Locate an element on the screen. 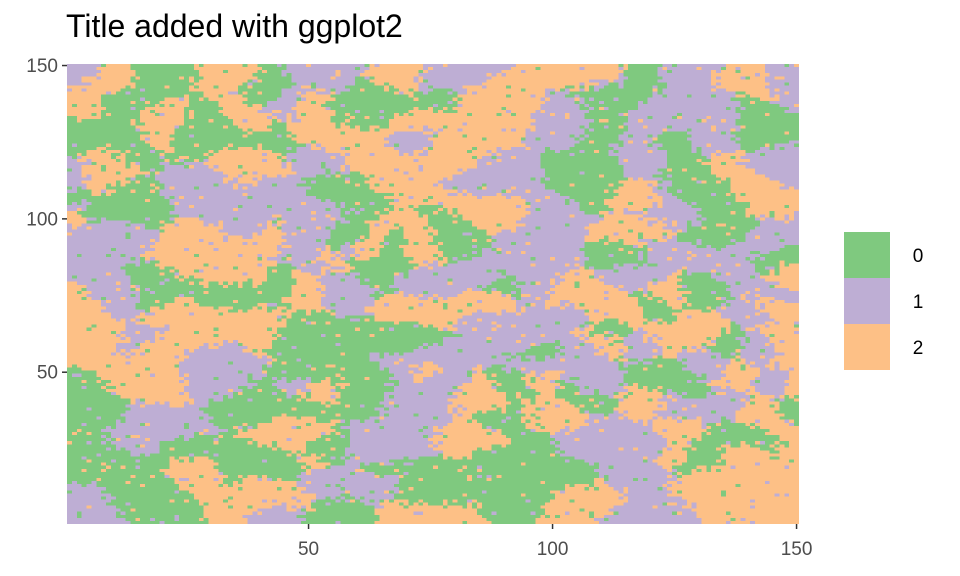 This screenshot has width=960, height=576. y-tick-label: 100 is located at coordinates (42, 219).